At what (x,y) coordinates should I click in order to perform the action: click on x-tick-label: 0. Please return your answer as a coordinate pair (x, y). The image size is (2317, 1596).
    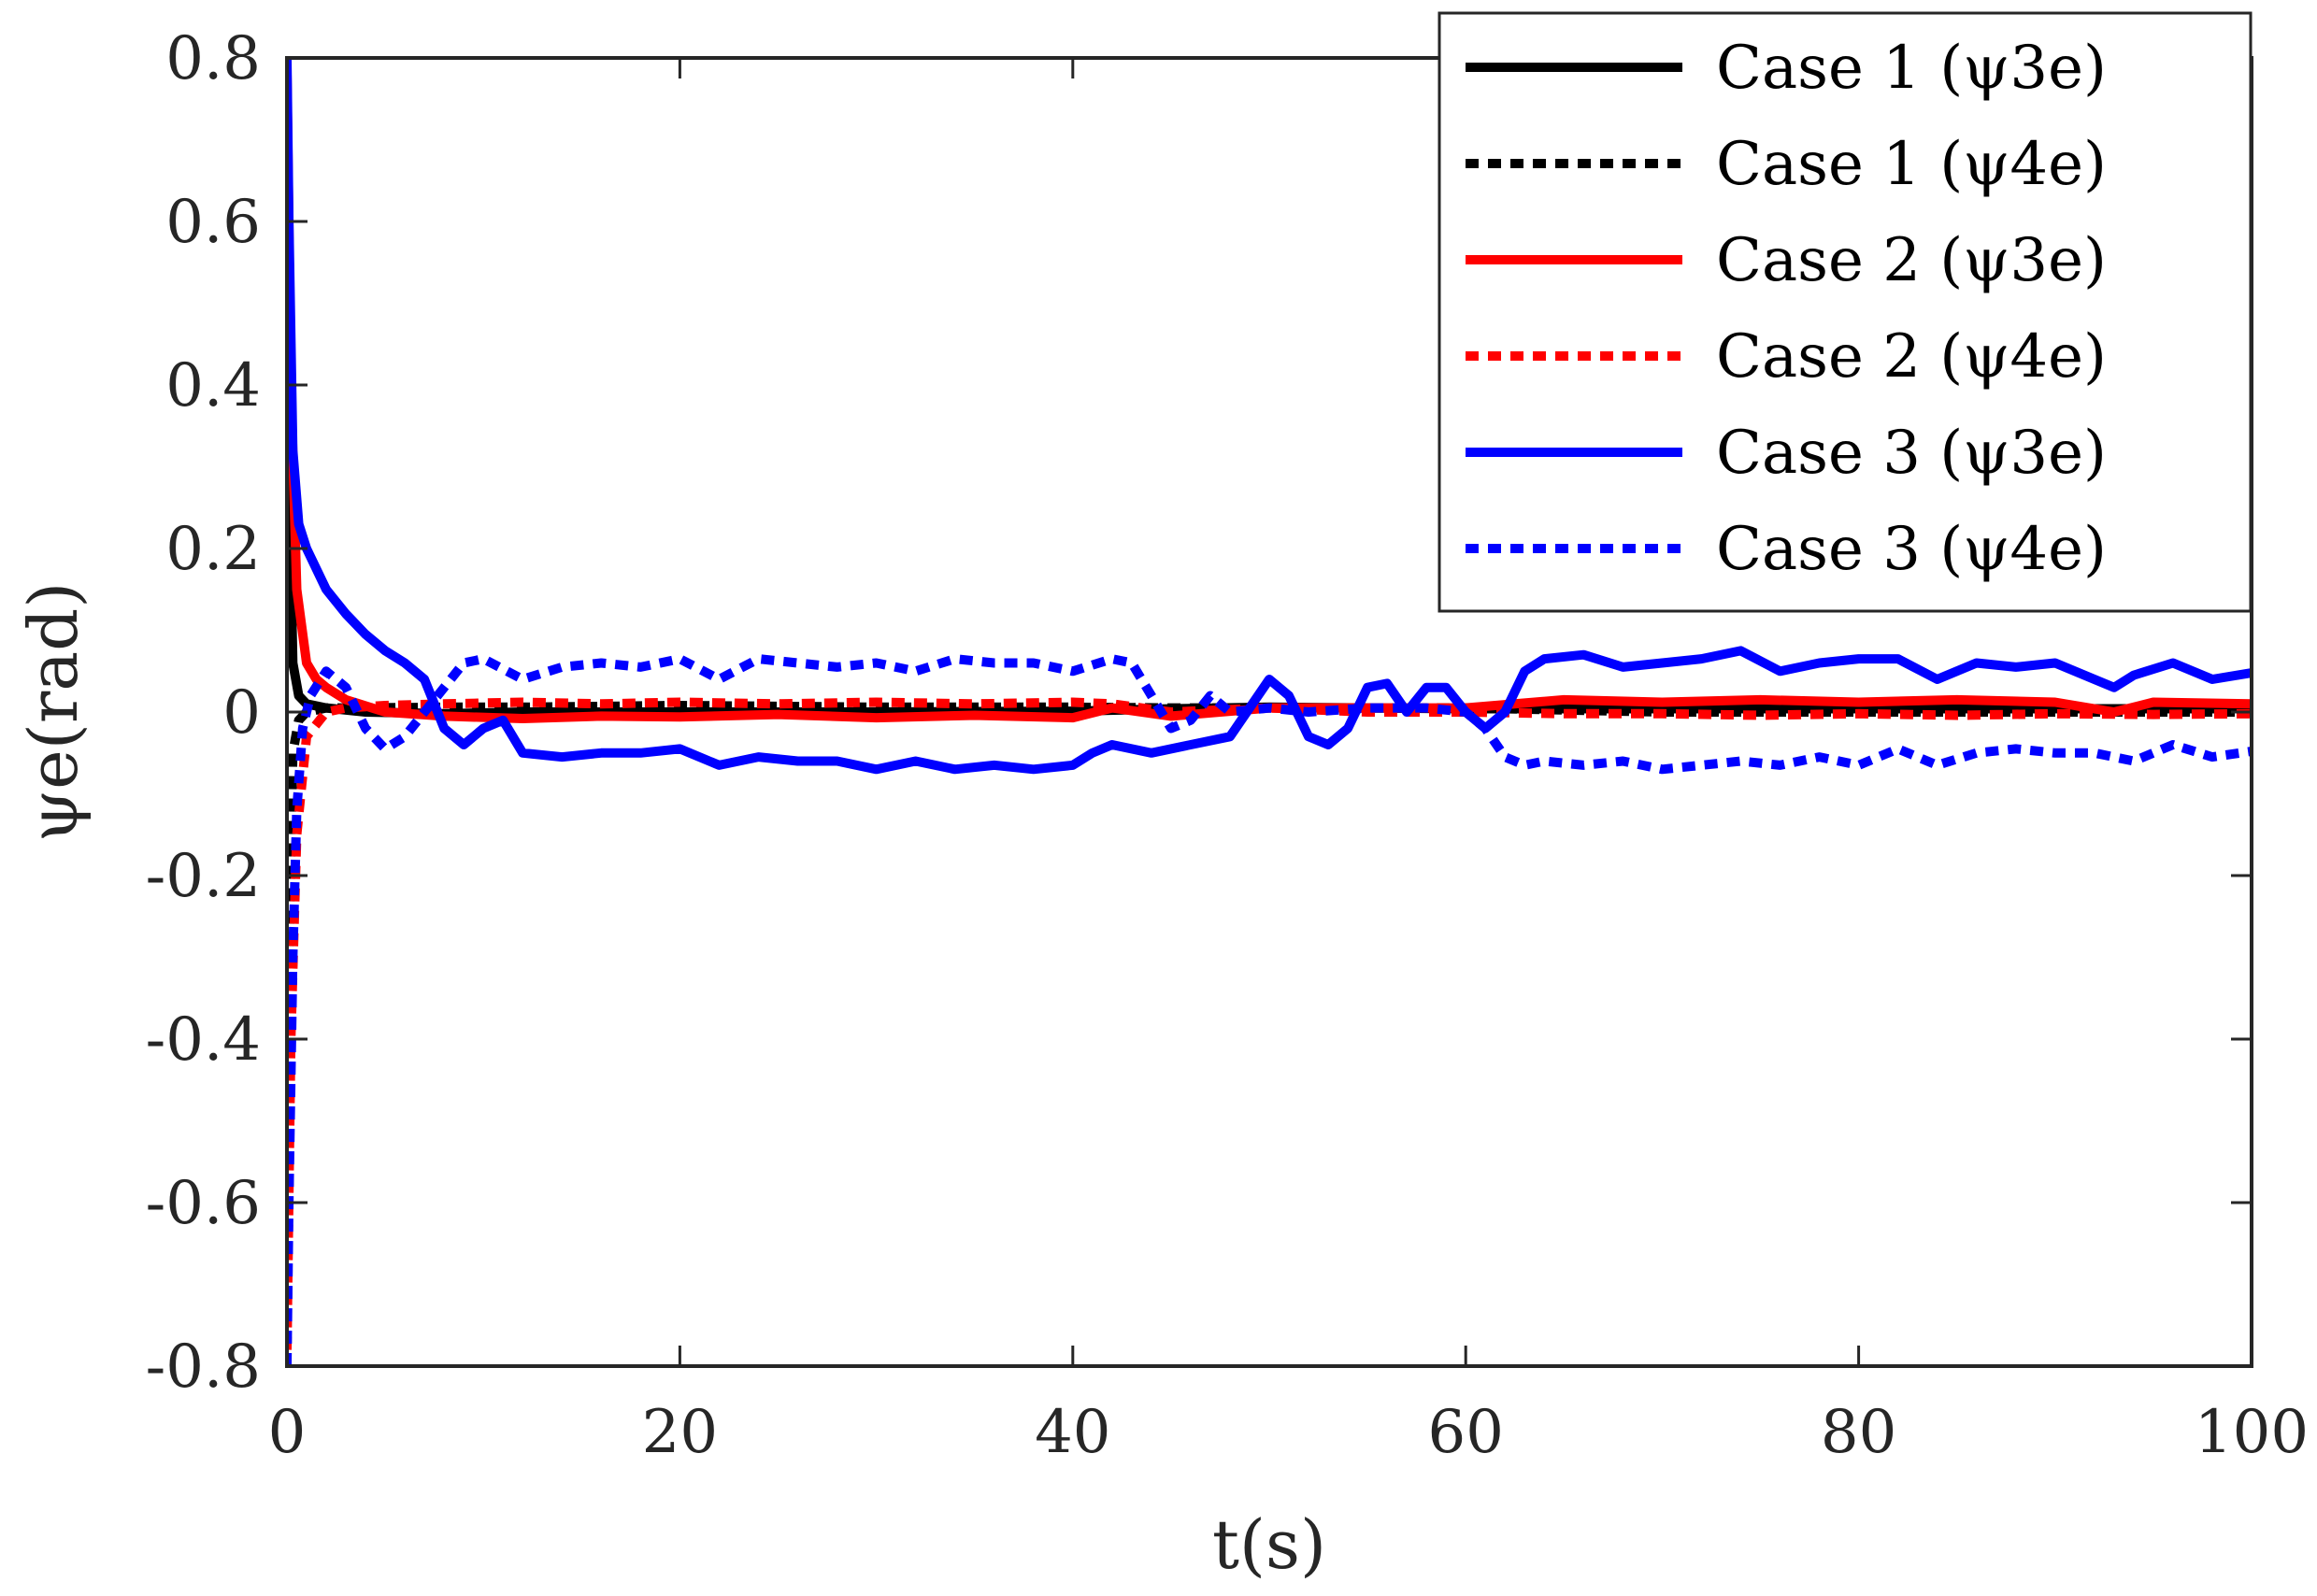
    Looking at the image, I should click on (287, 1433).